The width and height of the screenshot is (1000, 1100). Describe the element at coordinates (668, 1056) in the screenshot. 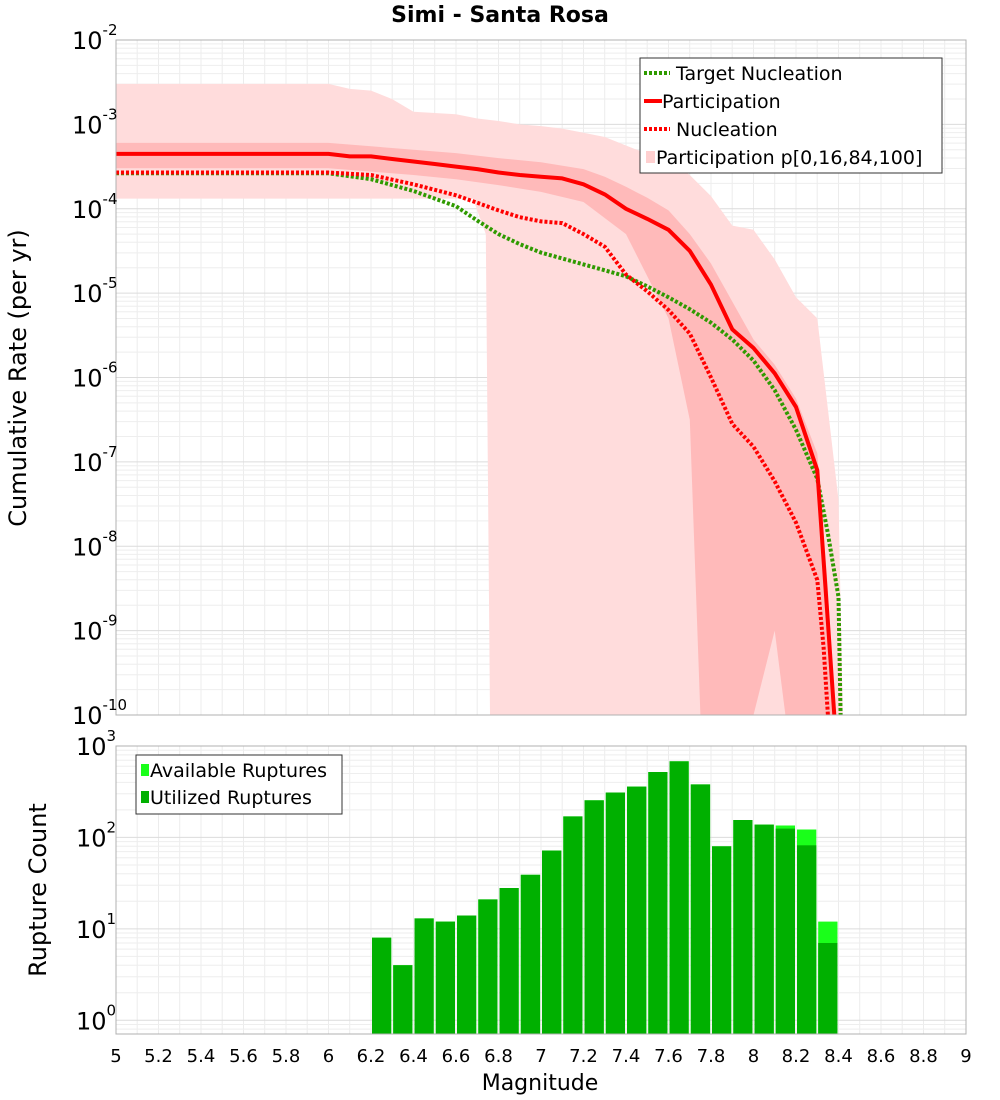

I see `x-tick-label: 7.6` at that location.